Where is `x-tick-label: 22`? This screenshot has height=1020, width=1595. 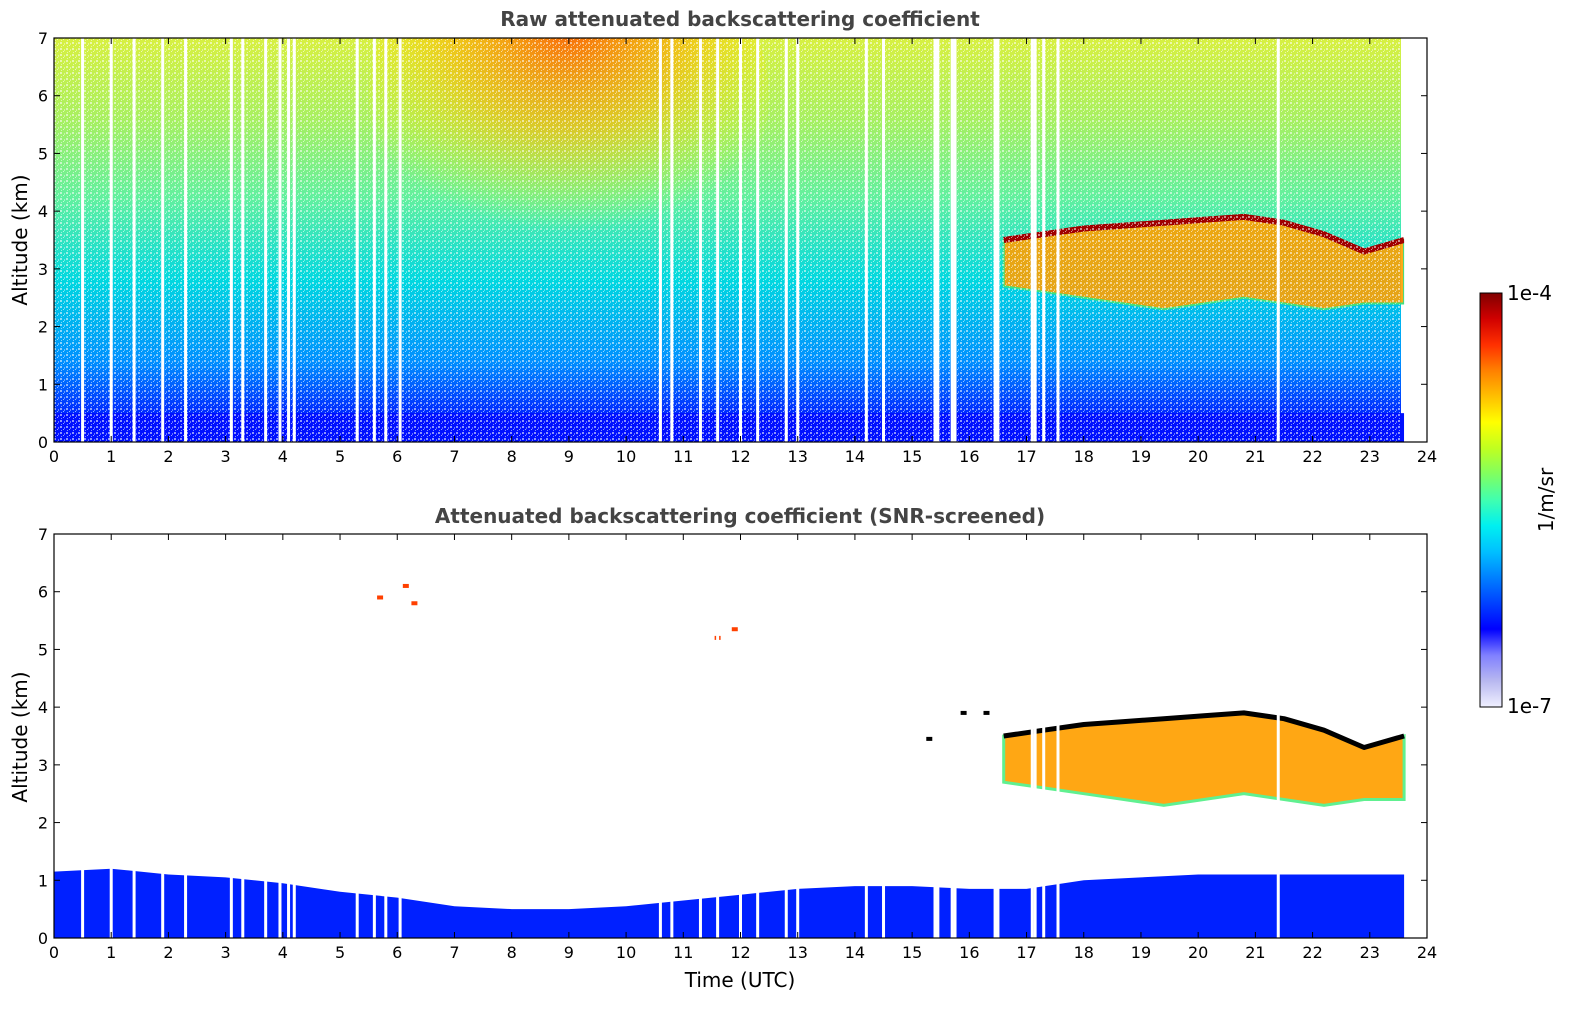 x-tick-label: 22 is located at coordinates (1312, 456).